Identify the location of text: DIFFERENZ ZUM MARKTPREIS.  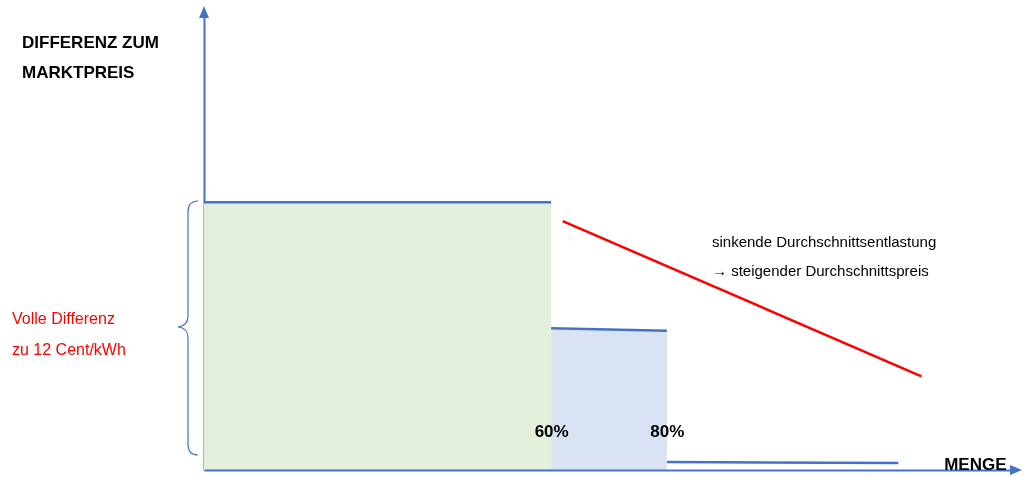
(90, 57).